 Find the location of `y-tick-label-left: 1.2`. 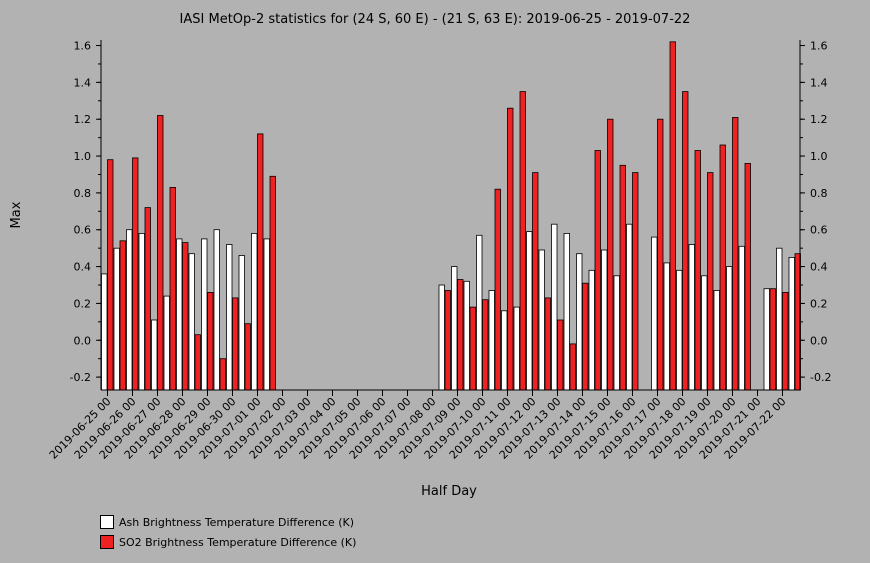

y-tick-label-left: 1.2 is located at coordinates (83, 119).